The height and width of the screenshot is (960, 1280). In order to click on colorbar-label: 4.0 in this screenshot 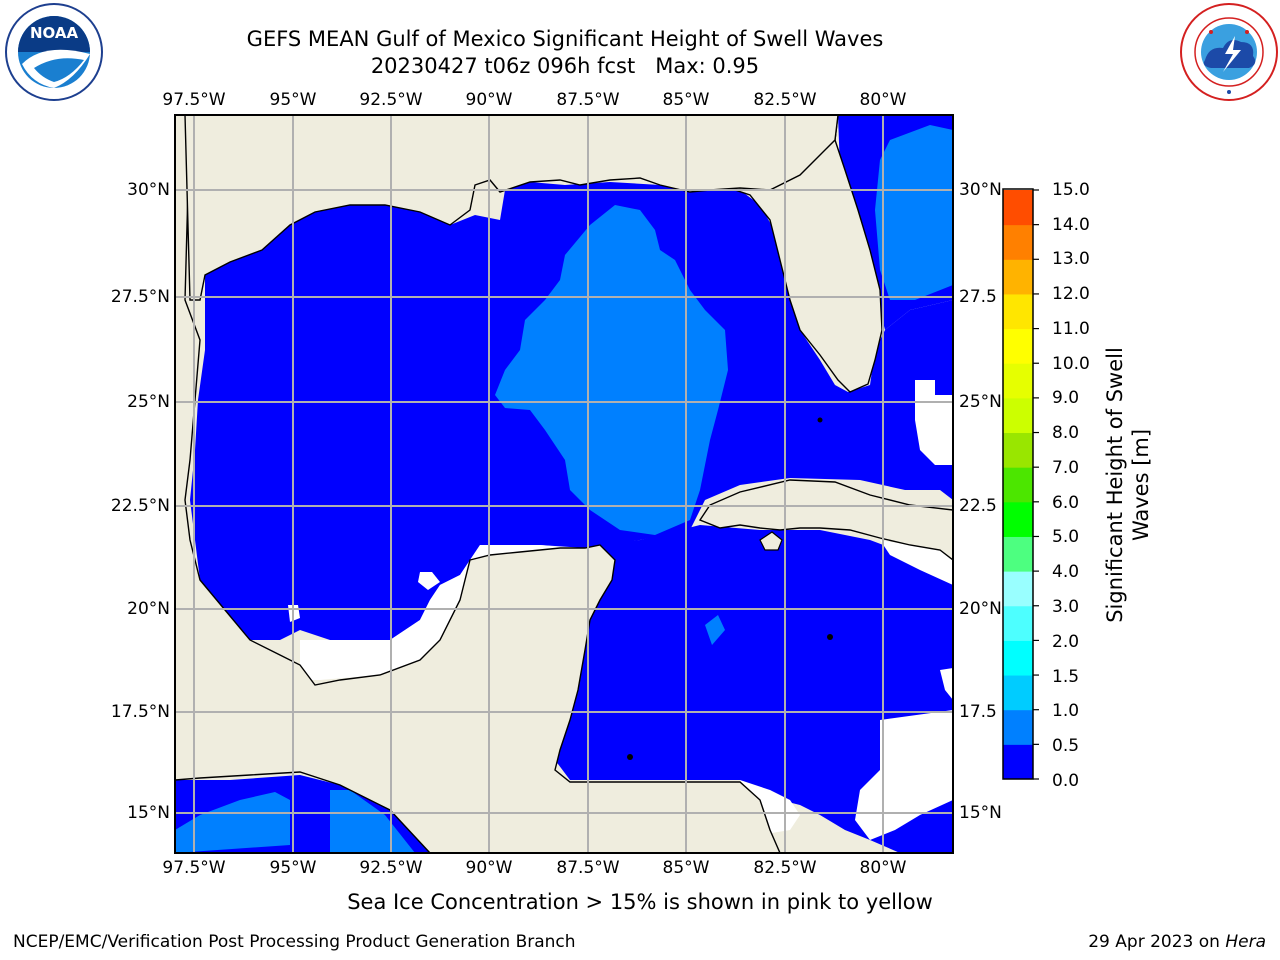, I will do `click(1066, 572)`.